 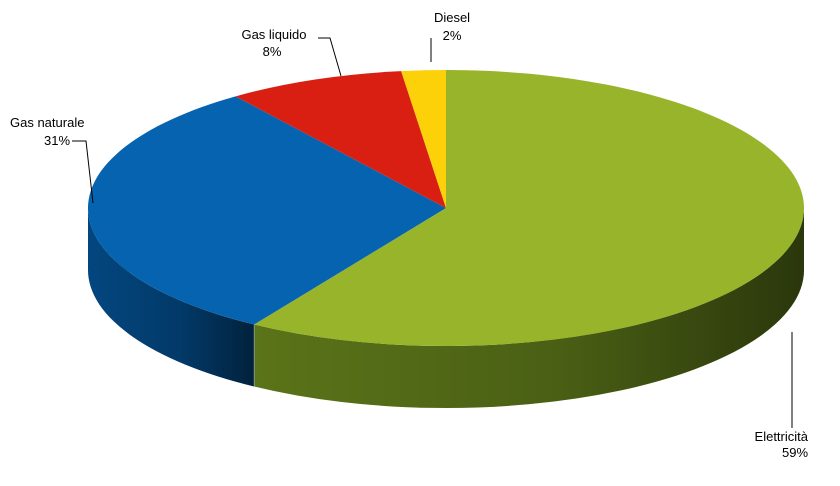 I want to click on slice-label-elettricita: Elettricità 59%, so click(x=782, y=444).